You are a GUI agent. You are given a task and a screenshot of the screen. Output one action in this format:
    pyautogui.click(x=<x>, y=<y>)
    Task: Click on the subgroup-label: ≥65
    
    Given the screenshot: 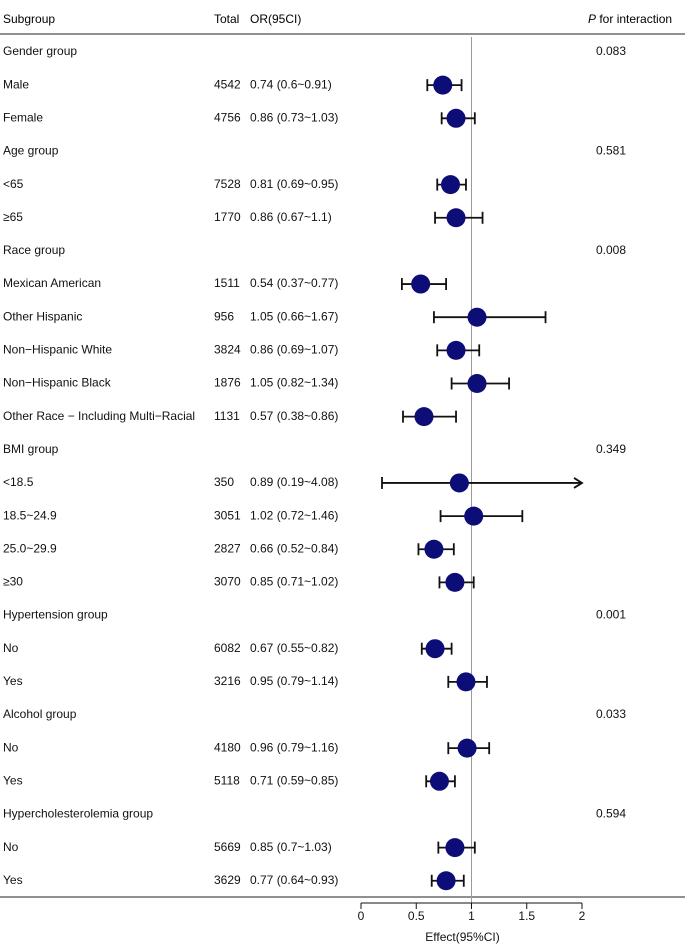 What is the action you would take?
    pyautogui.click(x=13, y=217)
    